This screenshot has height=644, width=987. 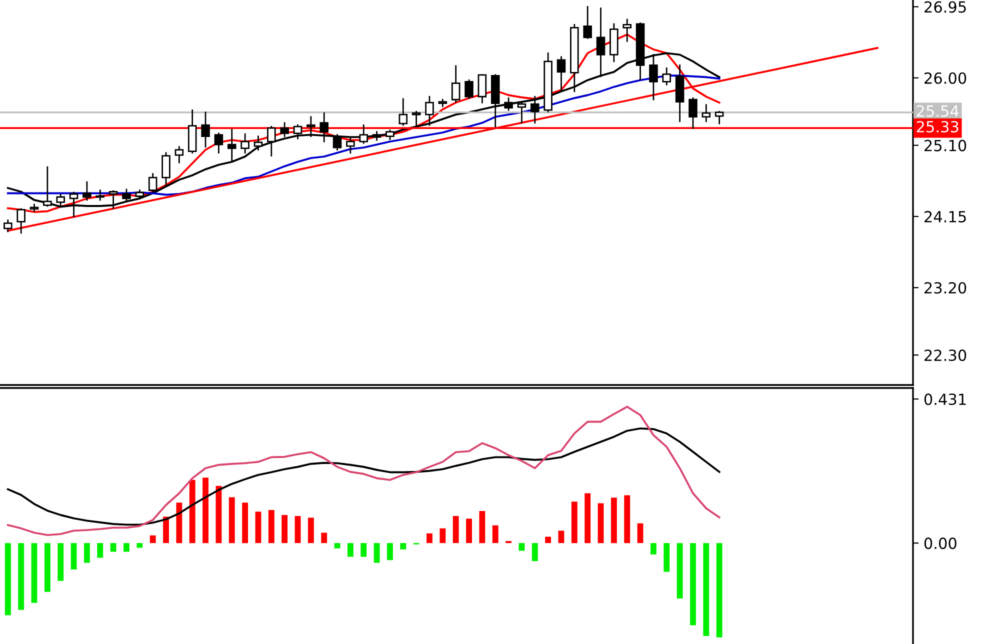 What do you see at coordinates (945, 356) in the screenshot?
I see `y-tick-label: 22.30` at bounding box center [945, 356].